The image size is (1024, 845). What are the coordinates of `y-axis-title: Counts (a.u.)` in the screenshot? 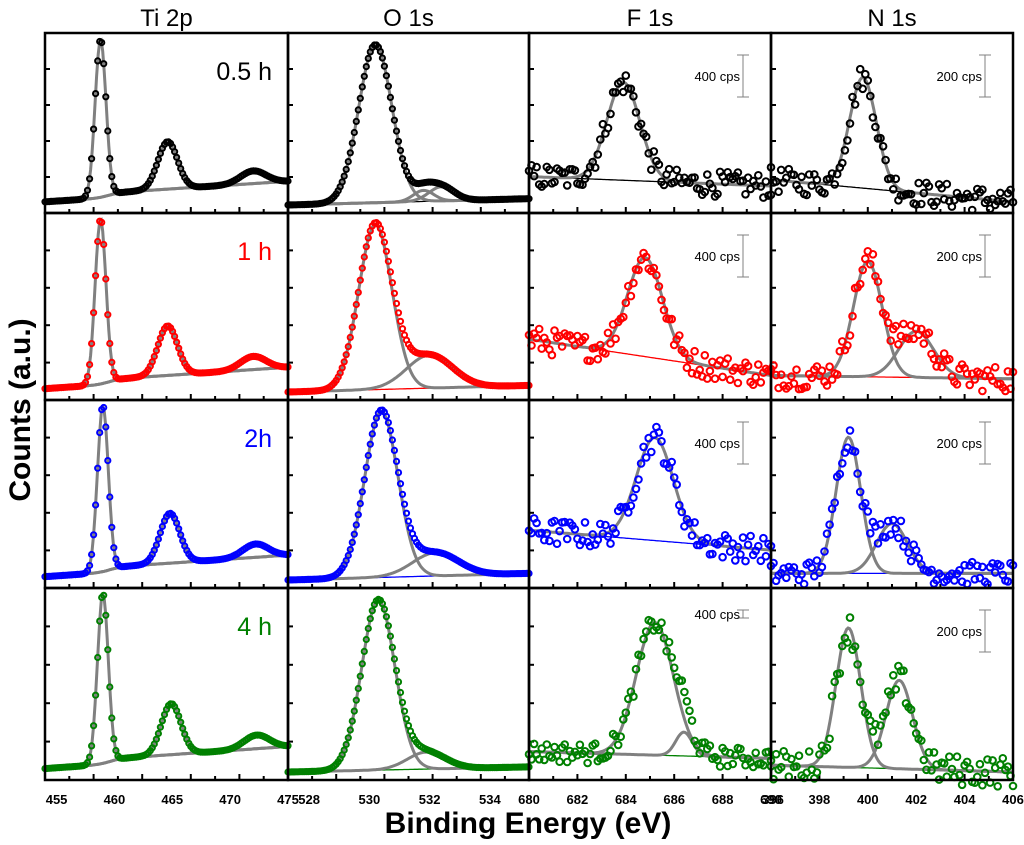 It's located at (20, 409).